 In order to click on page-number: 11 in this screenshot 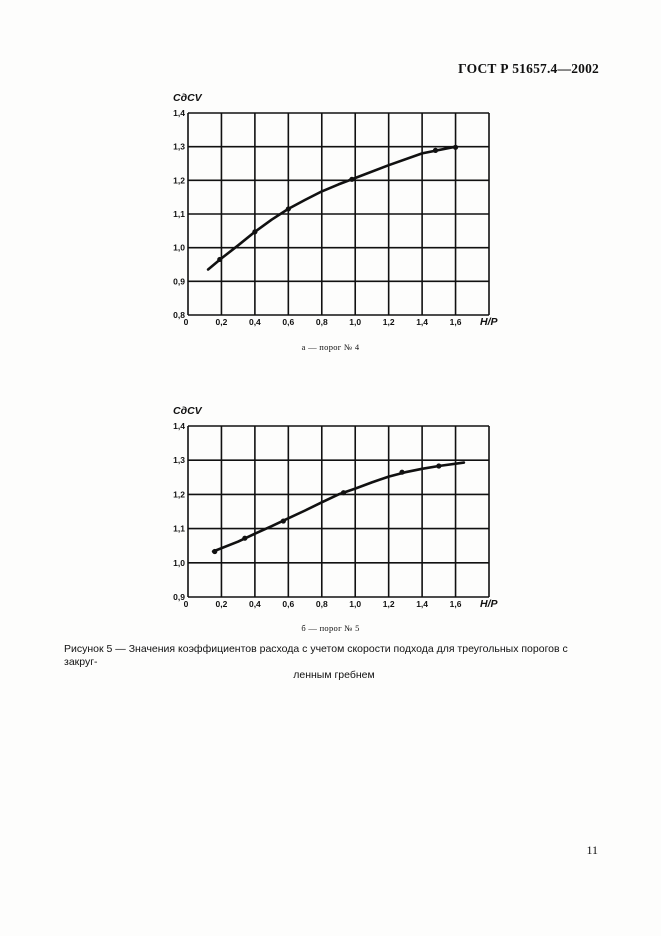, I will do `click(592, 850)`.